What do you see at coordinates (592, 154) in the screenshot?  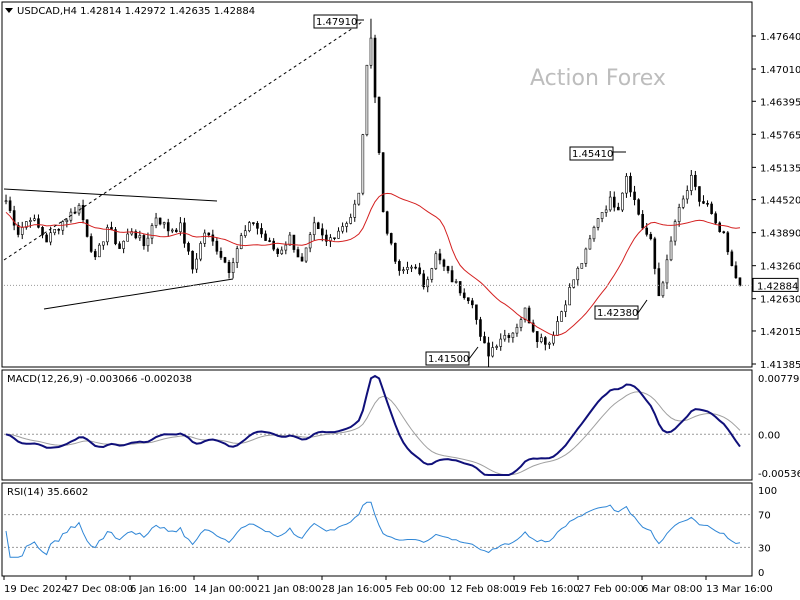 I see `annotation-text: 1.45410` at bounding box center [592, 154].